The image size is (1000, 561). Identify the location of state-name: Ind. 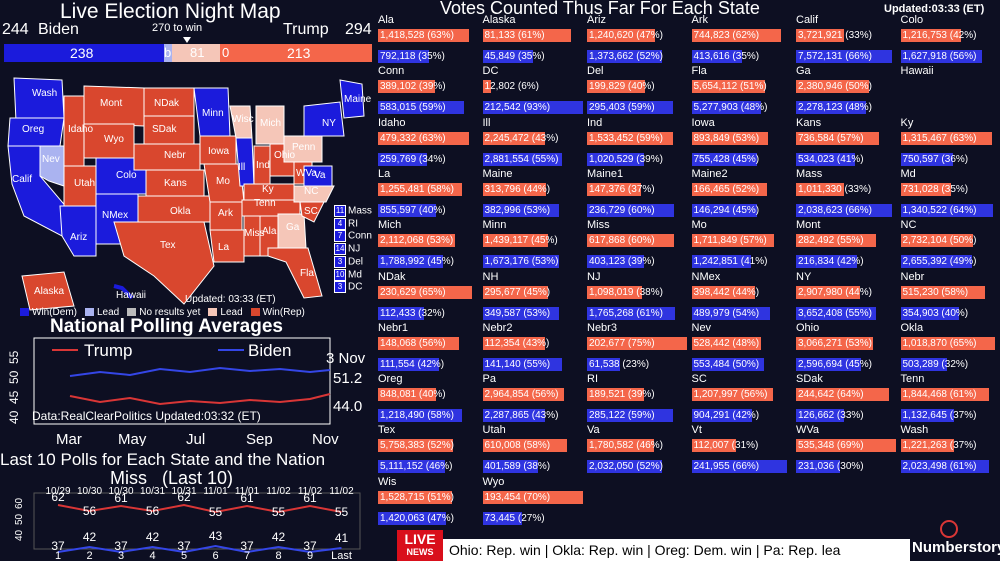
(595, 122).